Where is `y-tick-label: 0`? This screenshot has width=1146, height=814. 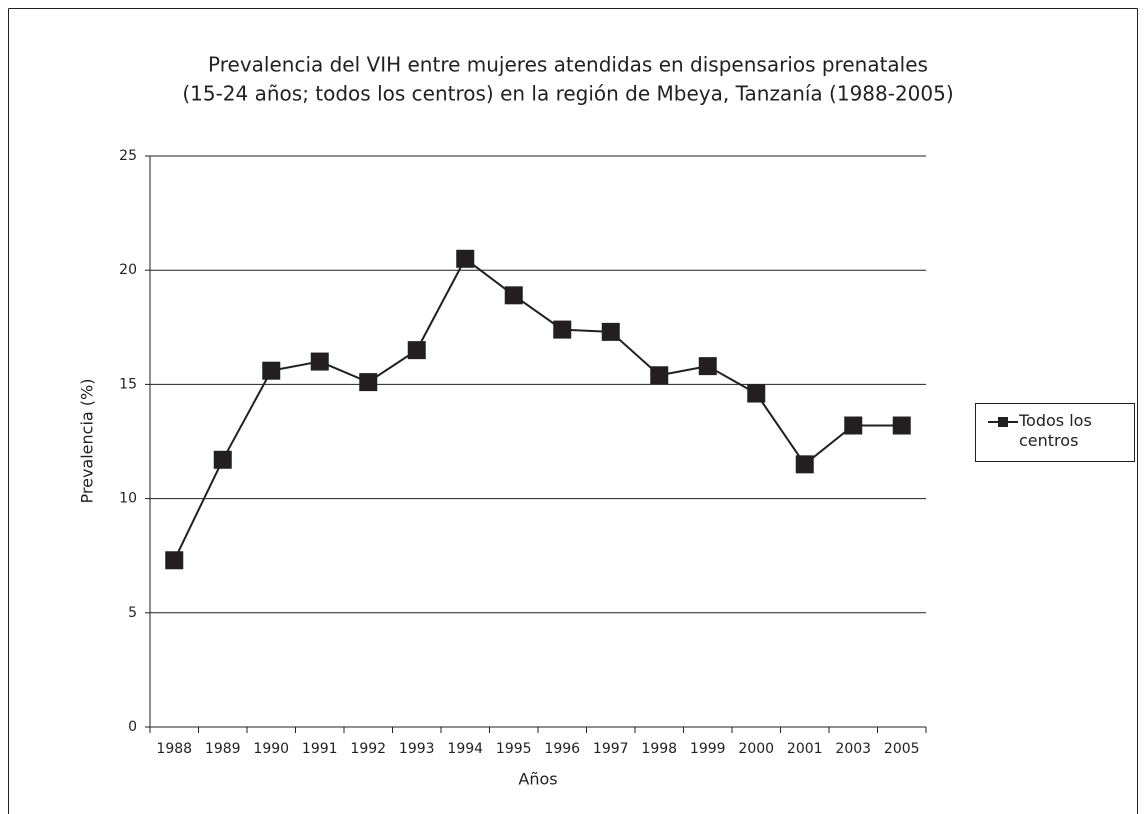
y-tick-label: 0 is located at coordinates (132, 727).